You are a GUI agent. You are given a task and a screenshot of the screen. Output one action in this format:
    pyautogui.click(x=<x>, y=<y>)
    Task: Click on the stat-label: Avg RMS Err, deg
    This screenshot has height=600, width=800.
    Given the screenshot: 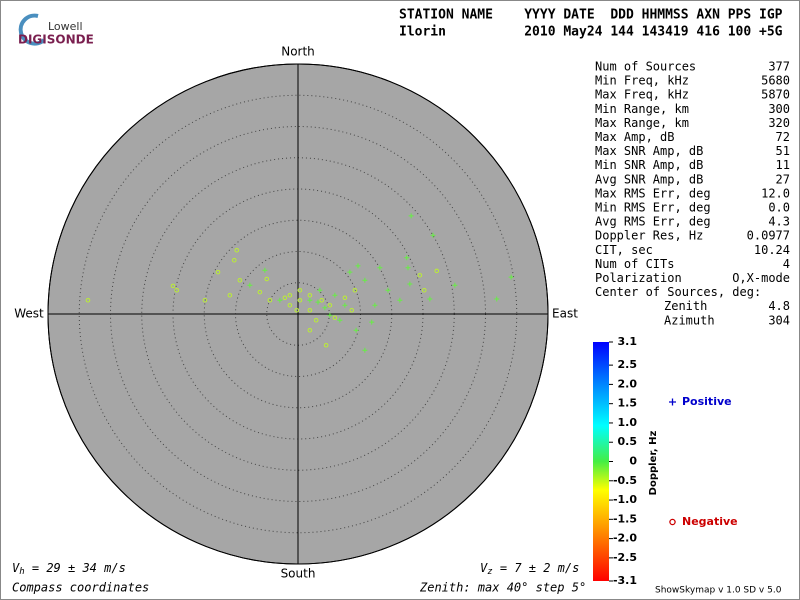 What is the action you would take?
    pyautogui.click(x=653, y=222)
    